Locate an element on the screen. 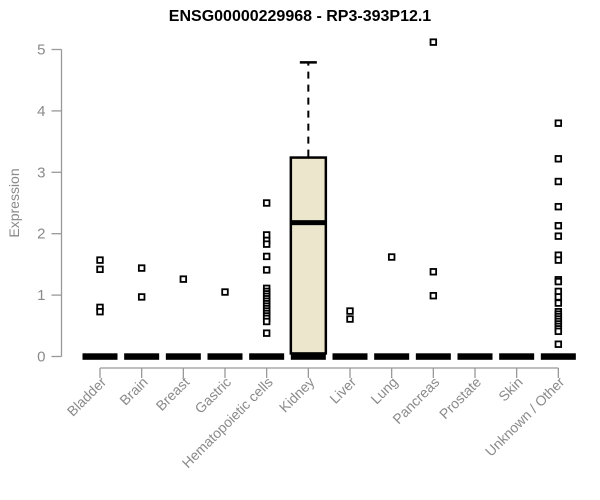 Image resolution: width=600 pixels, height=500 pixels. zero-bar-pancreas is located at coordinates (433, 356).